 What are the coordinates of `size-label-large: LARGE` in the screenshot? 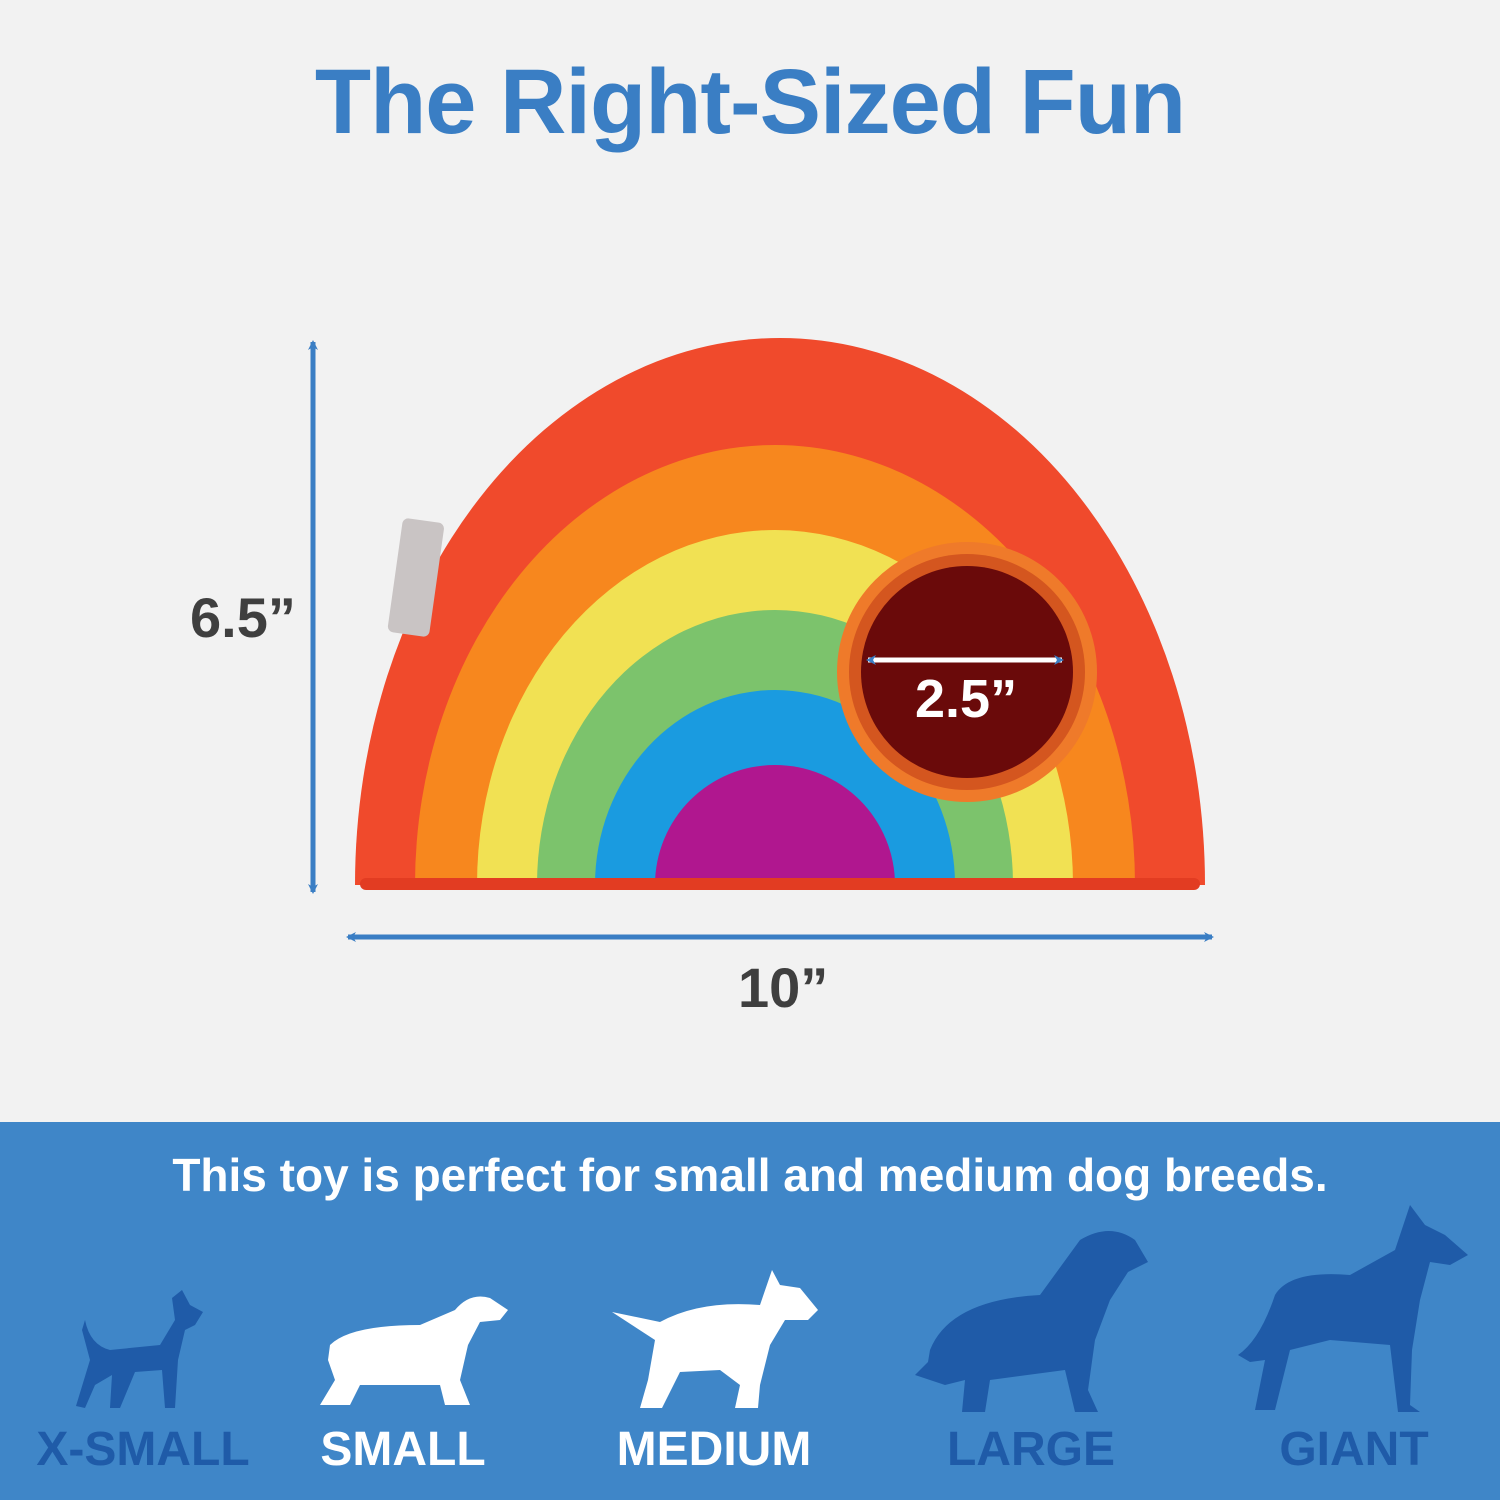 It's located at (1031, 1449).